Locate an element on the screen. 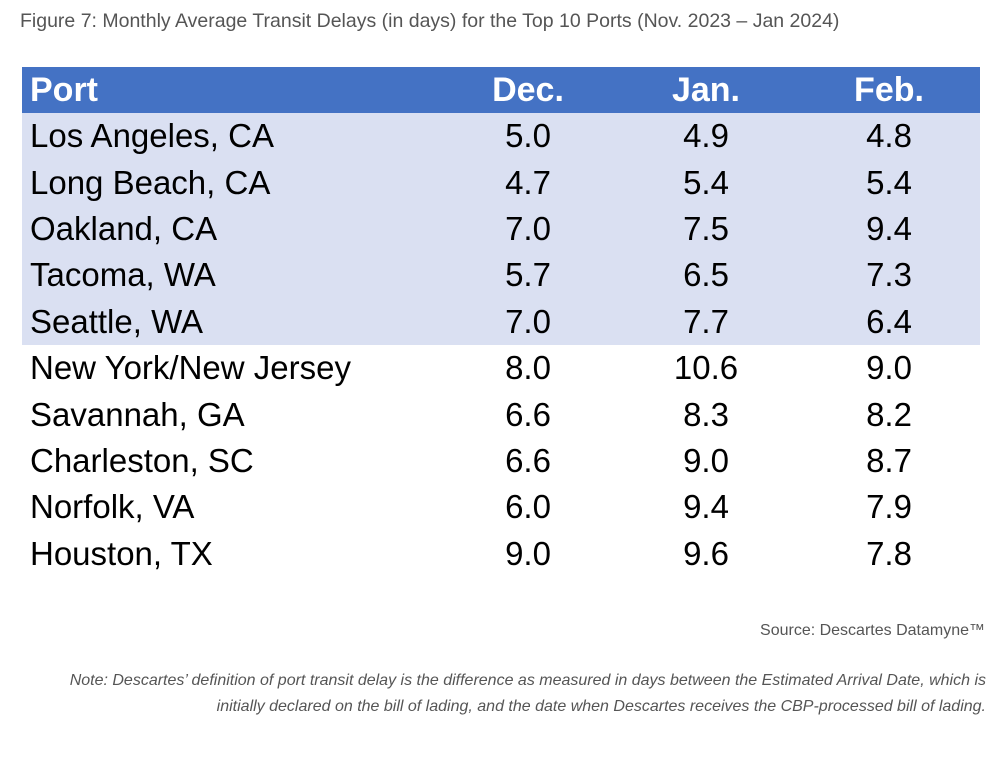 The height and width of the screenshot is (767, 1007). dec-value-cell: 5.0 is located at coordinates (528, 136).